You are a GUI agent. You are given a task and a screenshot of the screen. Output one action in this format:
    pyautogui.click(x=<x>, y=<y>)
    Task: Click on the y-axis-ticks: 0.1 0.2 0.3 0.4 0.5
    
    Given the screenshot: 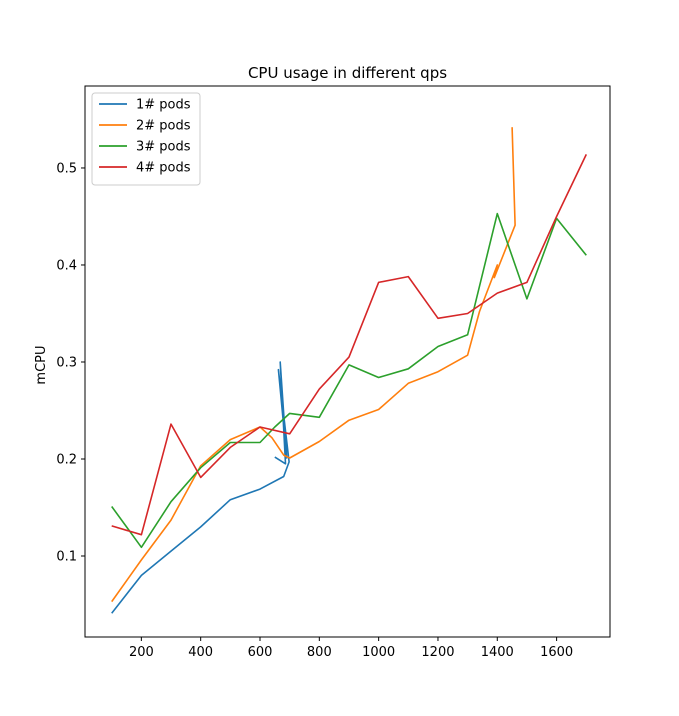 What is the action you would take?
    pyautogui.click(x=70, y=362)
    